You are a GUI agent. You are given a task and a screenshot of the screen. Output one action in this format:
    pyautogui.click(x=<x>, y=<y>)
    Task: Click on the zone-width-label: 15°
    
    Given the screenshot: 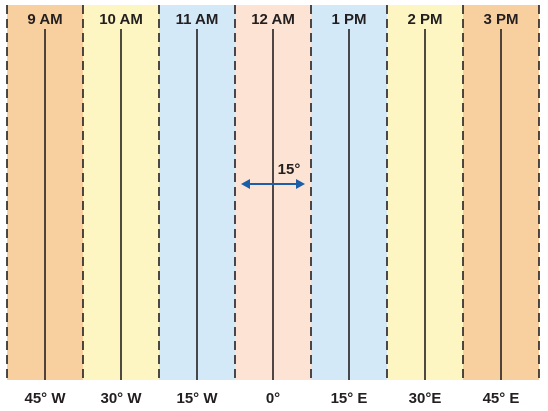 What is the action you would take?
    pyautogui.click(x=289, y=169)
    